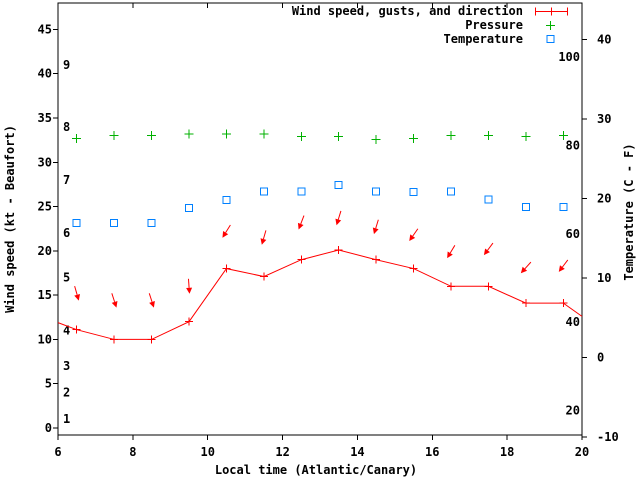 This screenshot has height=480, width=640. What do you see at coordinates (357, 452) in the screenshot?
I see `x-tick-label: 14` at bounding box center [357, 452].